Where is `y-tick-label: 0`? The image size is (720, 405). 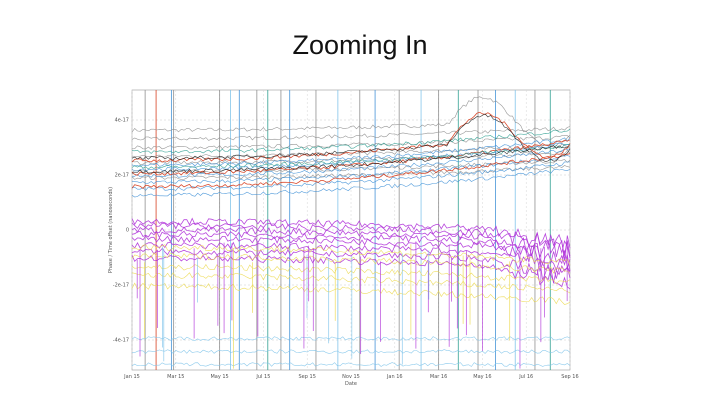
y-tick-label: 0 is located at coordinates (127, 231).